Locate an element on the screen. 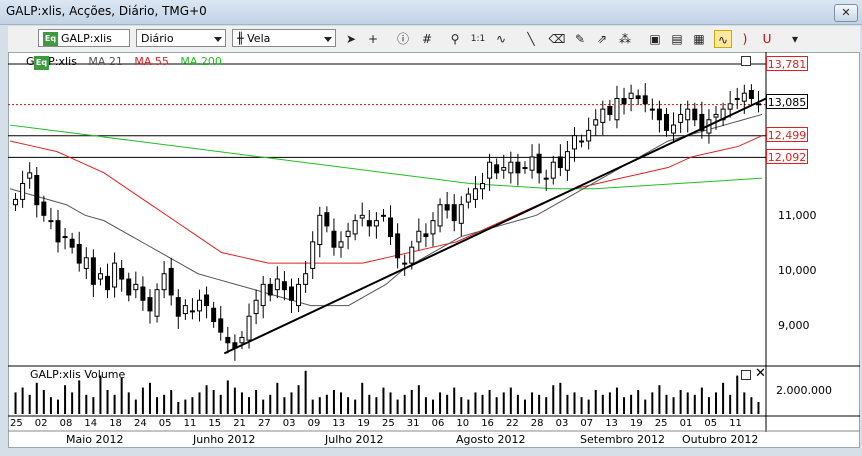 Image resolution: width=862 pixels, height=456 pixels. cursor-arrow-icon: ➤ is located at coordinates (351, 39).